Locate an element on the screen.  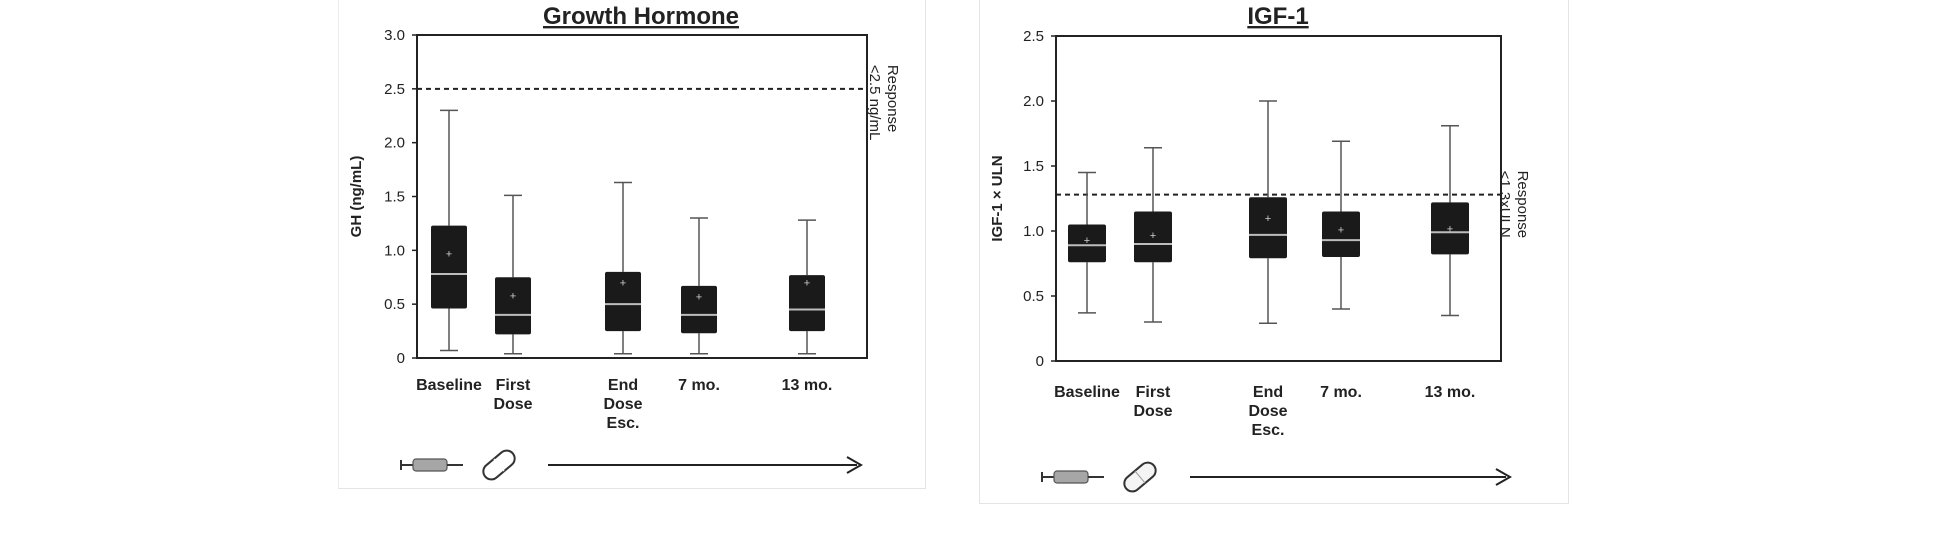
chart-title: IGF-1 is located at coordinates (1277, 16).